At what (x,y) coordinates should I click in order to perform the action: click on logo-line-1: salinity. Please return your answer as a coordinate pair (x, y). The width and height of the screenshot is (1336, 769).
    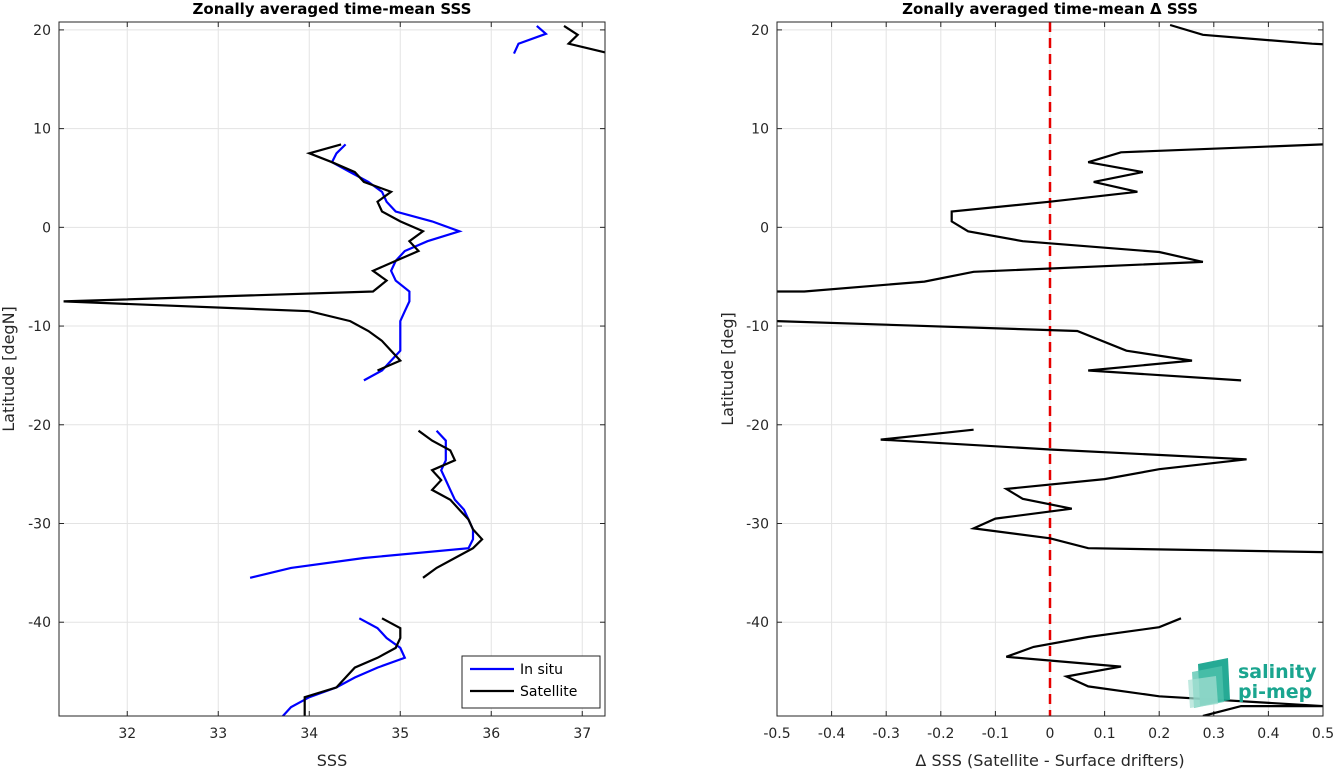
    Looking at the image, I should click on (1277, 672).